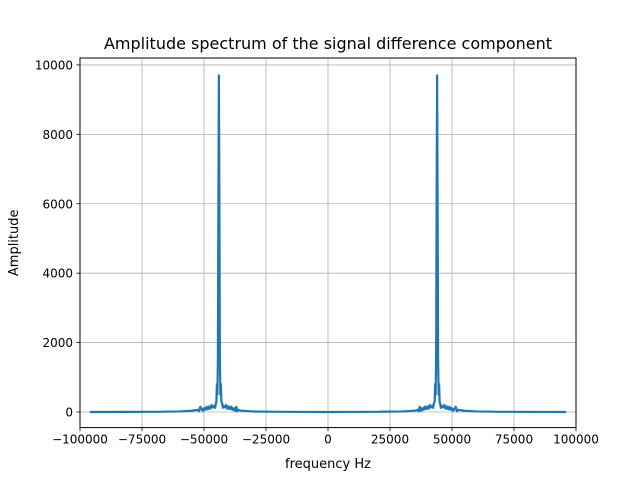  I want to click on y-axis-label: Amplitude, so click(14, 242).